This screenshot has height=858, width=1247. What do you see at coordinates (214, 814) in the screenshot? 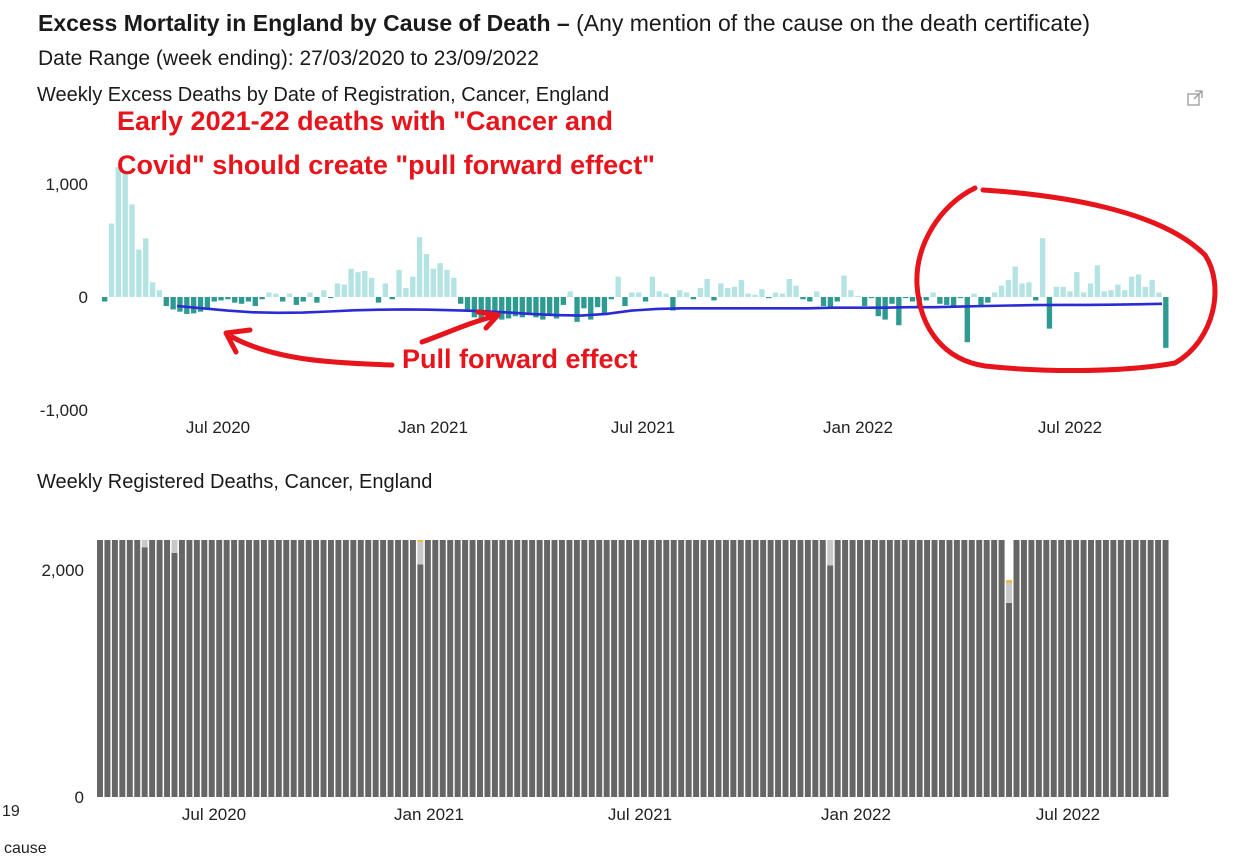
I see `deaths-x-tick-label: Jul 2020` at bounding box center [214, 814].